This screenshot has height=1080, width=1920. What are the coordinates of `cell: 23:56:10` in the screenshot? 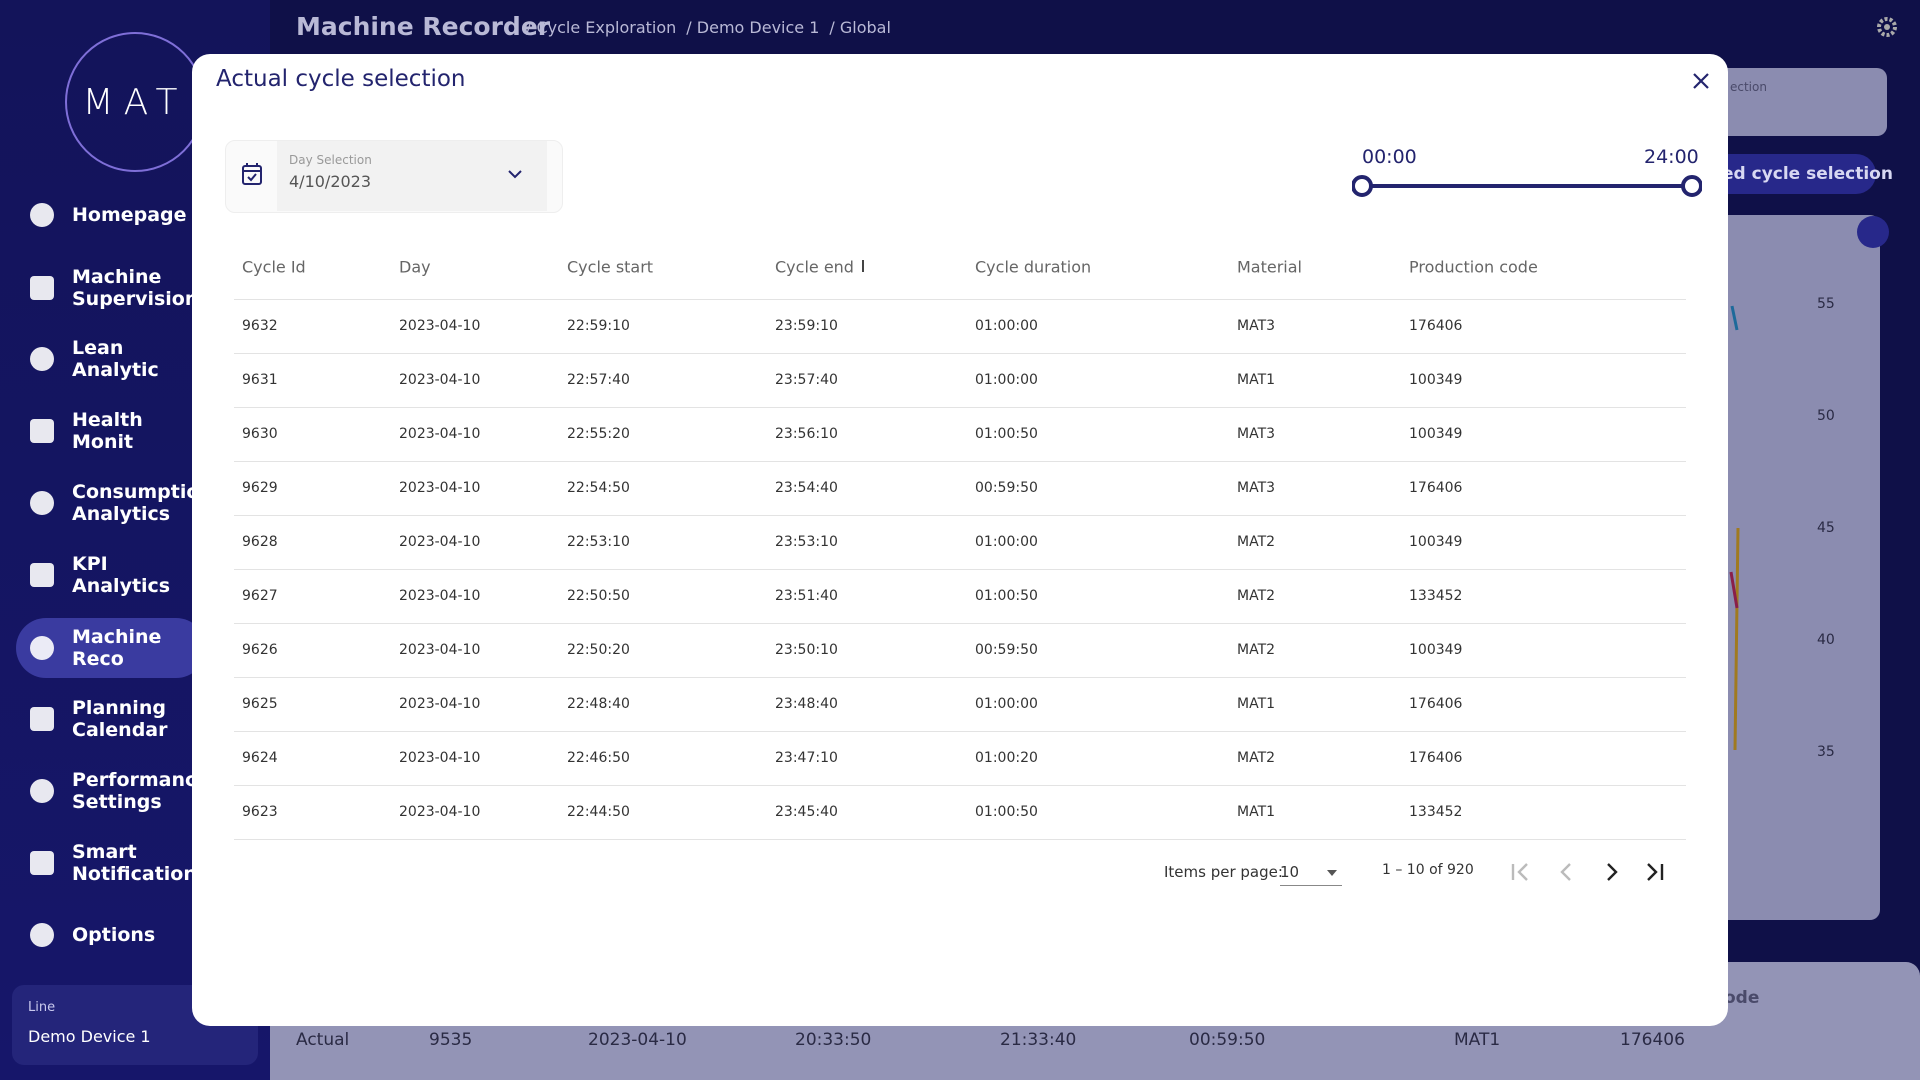 It's located at (806, 434).